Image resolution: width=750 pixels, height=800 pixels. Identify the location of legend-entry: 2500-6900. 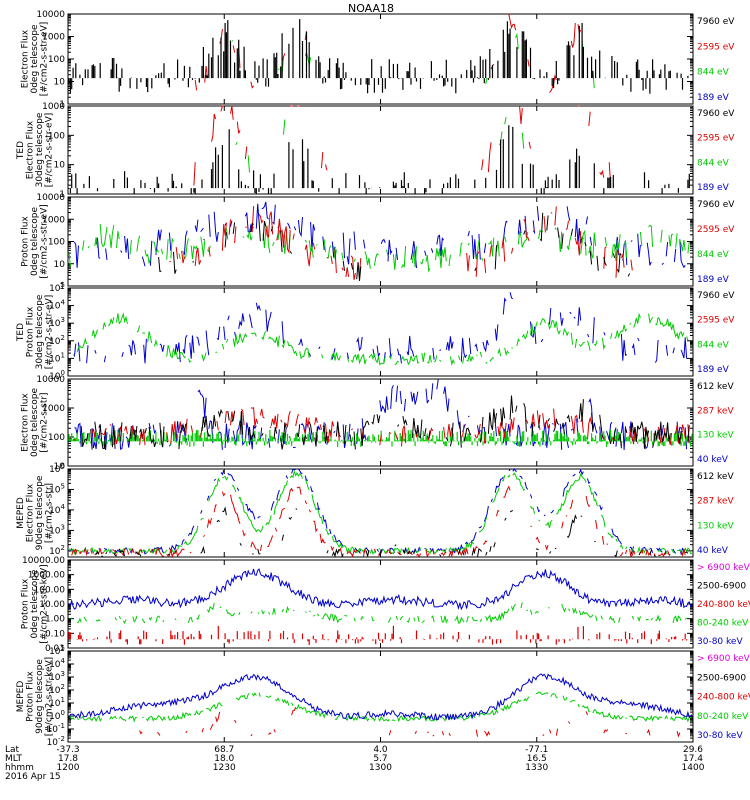
(721, 678).